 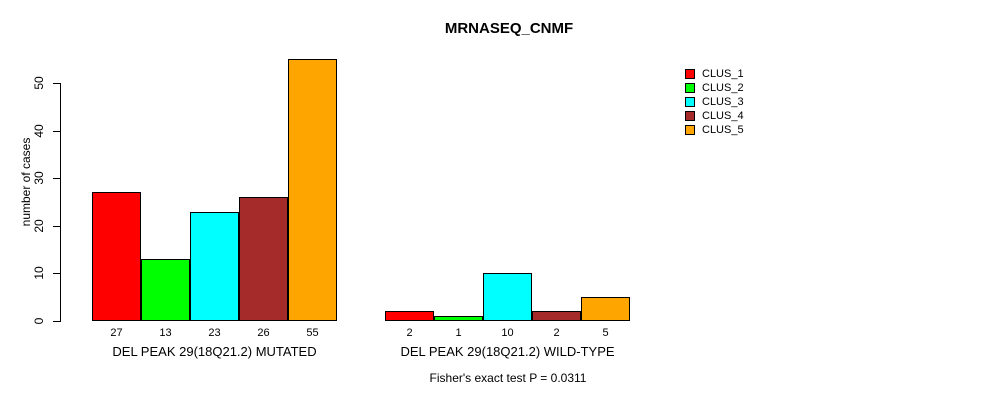 I want to click on legend-label: CLUS_2, so click(x=723, y=88).